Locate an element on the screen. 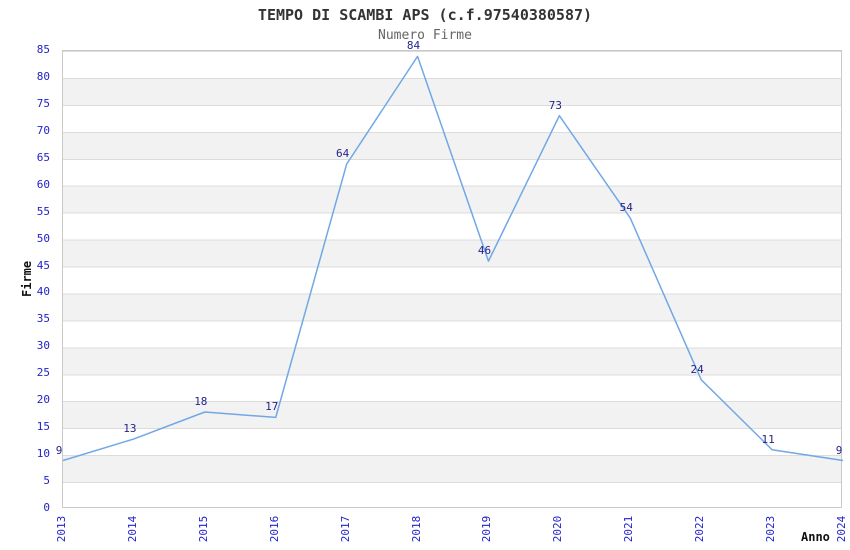  data-point-label: 46 is located at coordinates (484, 251).